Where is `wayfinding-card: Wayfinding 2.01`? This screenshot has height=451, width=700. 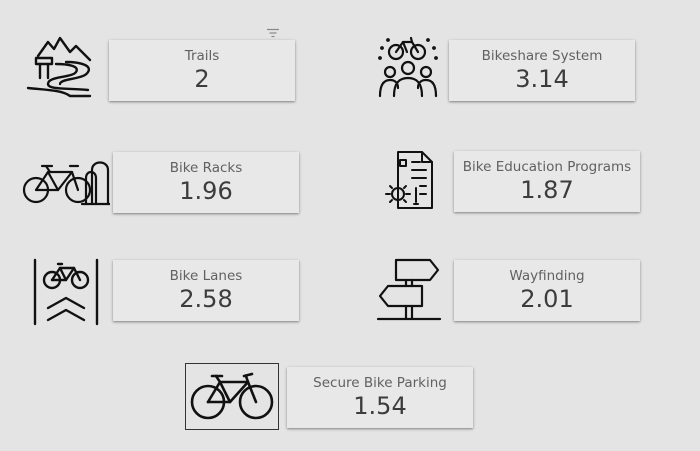
wayfinding-card: Wayfinding 2.01 is located at coordinates (547, 290).